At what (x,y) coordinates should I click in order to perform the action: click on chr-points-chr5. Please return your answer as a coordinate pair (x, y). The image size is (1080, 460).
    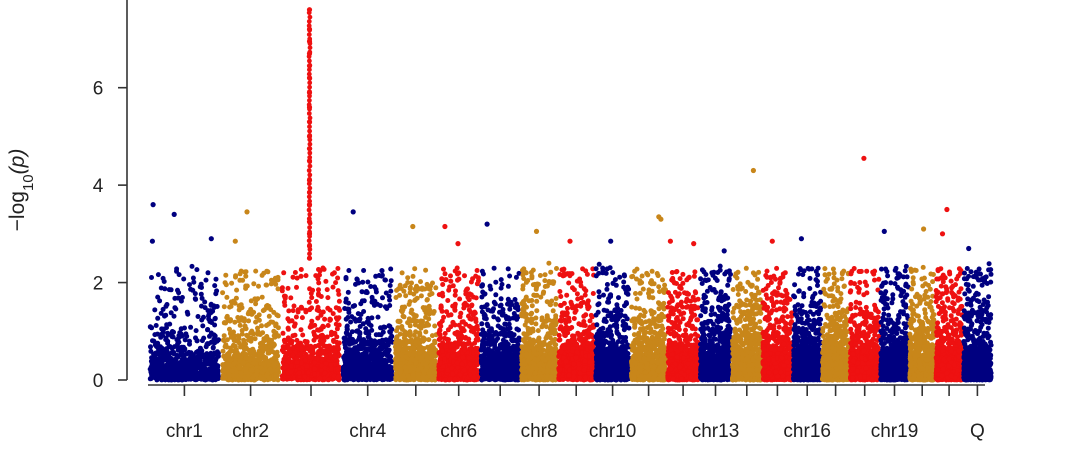
    Looking at the image, I should click on (415, 324).